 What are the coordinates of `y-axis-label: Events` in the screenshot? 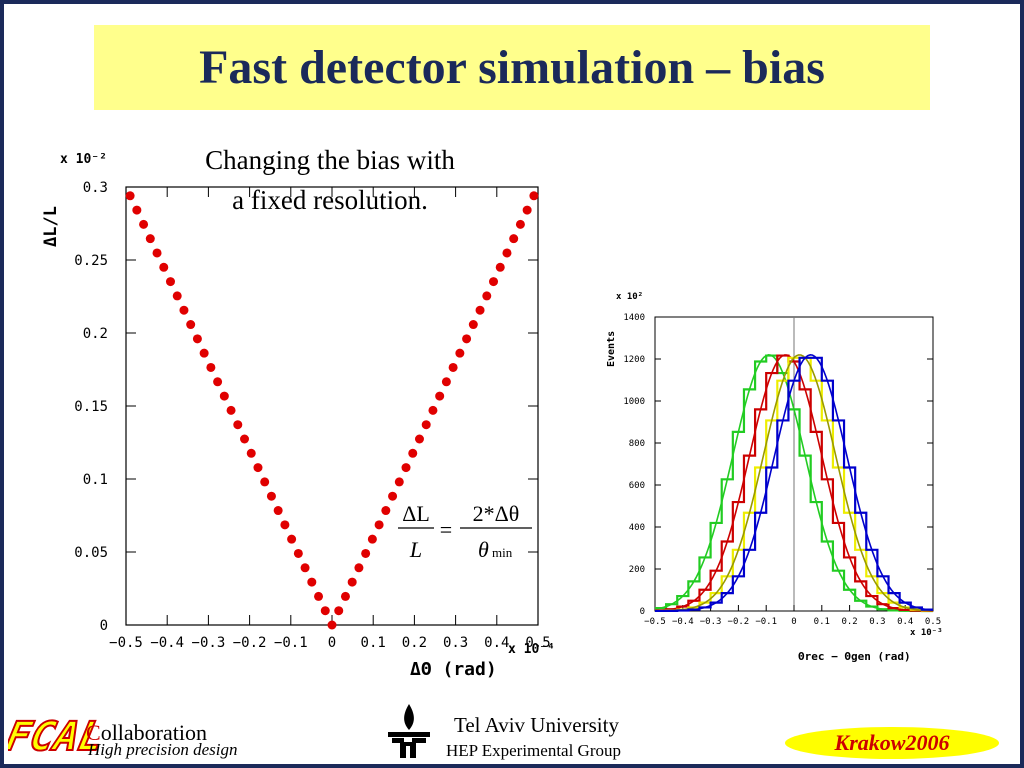 It's located at (611, 349).